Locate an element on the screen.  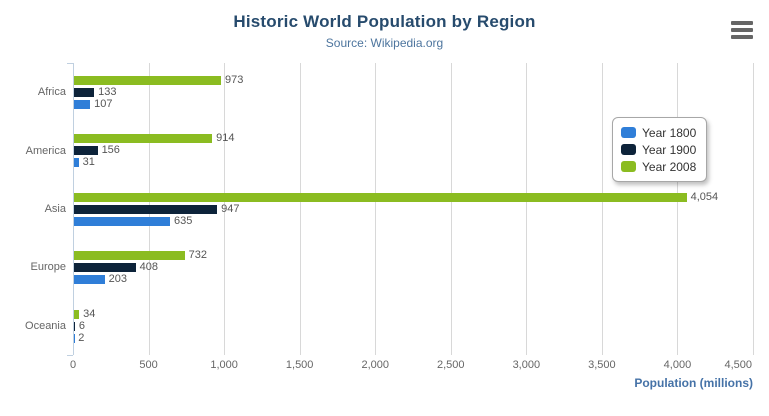
data-label: 4,054 is located at coordinates (704, 196).